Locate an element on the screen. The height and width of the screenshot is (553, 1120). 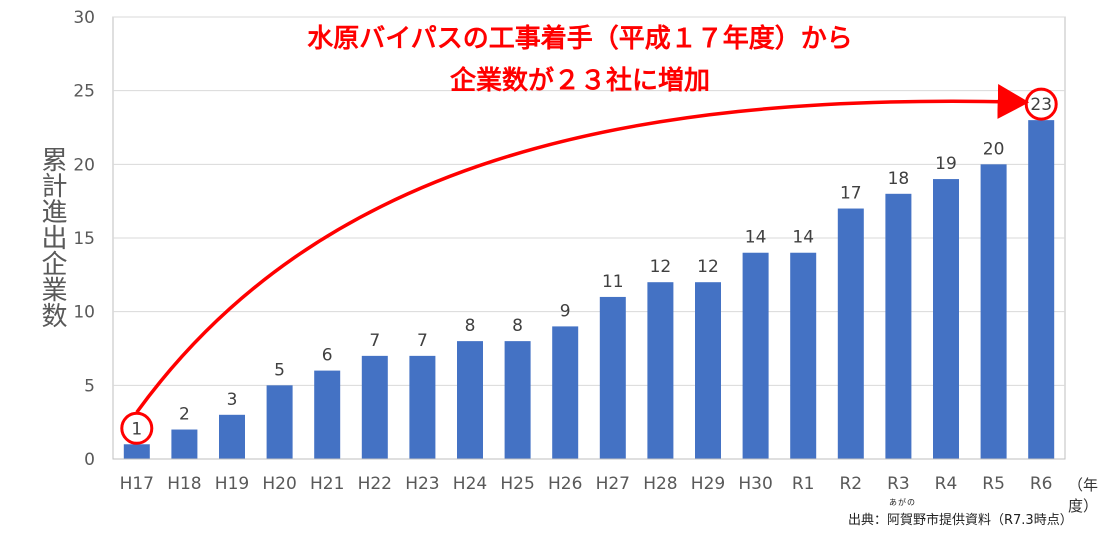
x-tick-label: H25 is located at coordinates (517, 484).